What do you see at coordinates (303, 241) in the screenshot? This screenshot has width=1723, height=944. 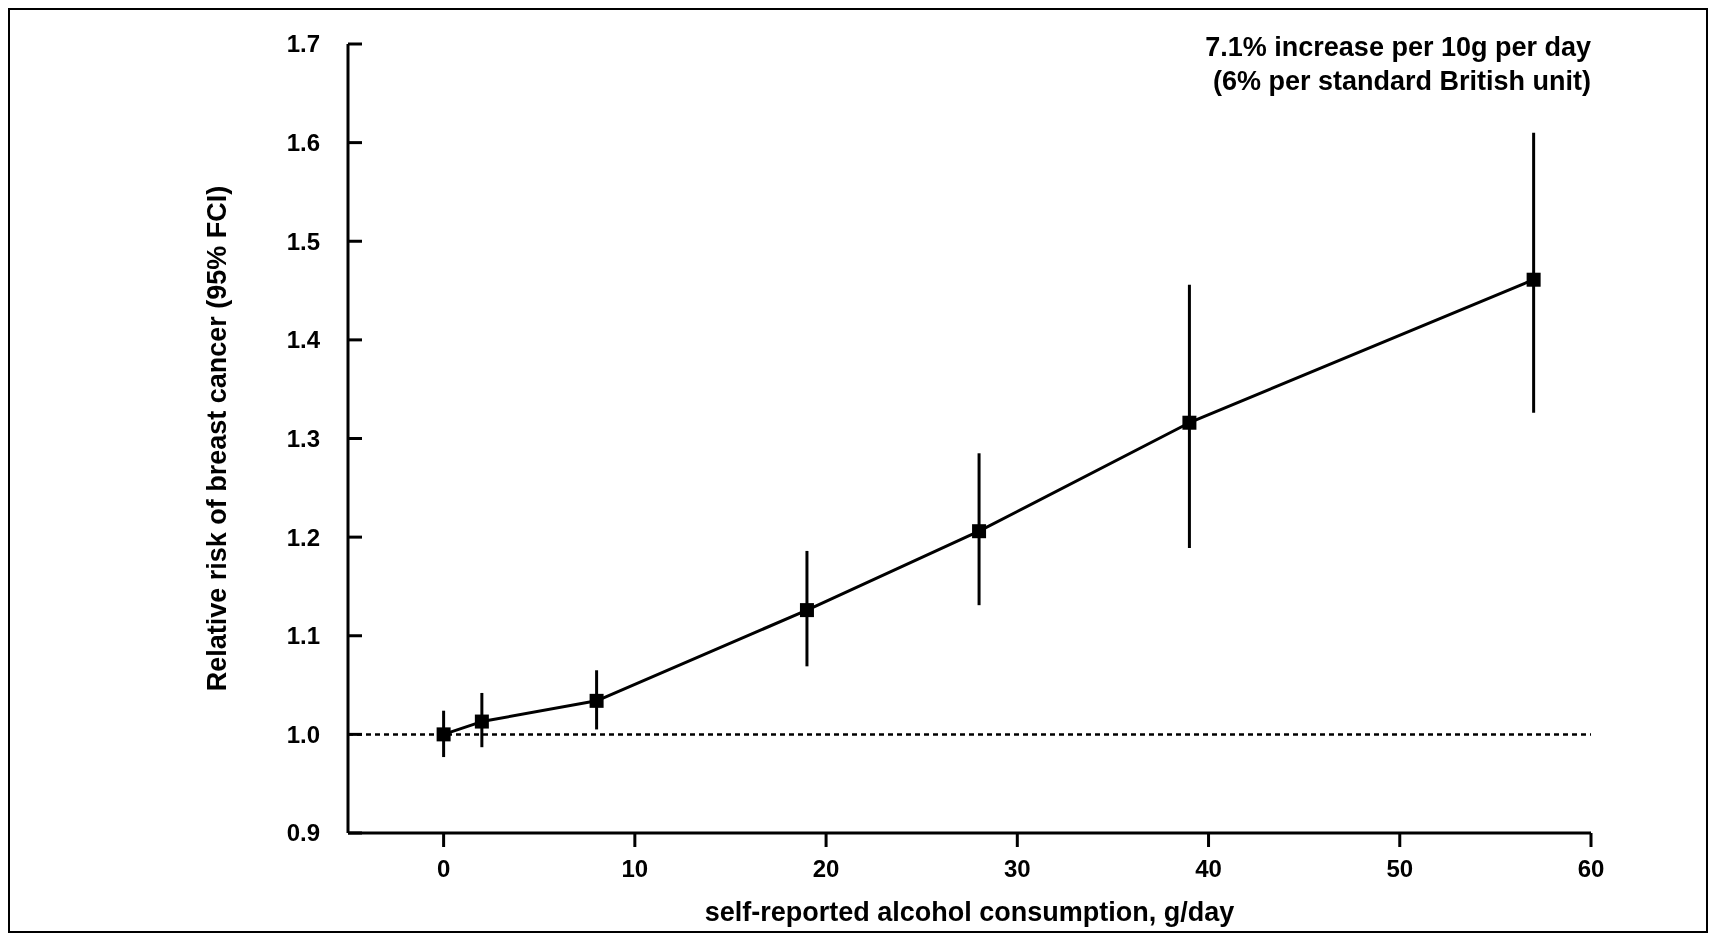 I see `y-tick-label: 1.5` at bounding box center [303, 241].